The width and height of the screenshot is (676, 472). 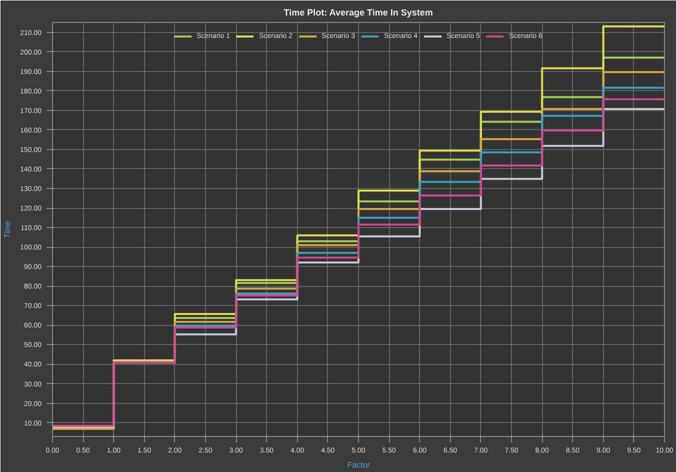 What do you see at coordinates (358, 13) in the screenshot?
I see `chart-title: Time Plot: Average Time In System` at bounding box center [358, 13].